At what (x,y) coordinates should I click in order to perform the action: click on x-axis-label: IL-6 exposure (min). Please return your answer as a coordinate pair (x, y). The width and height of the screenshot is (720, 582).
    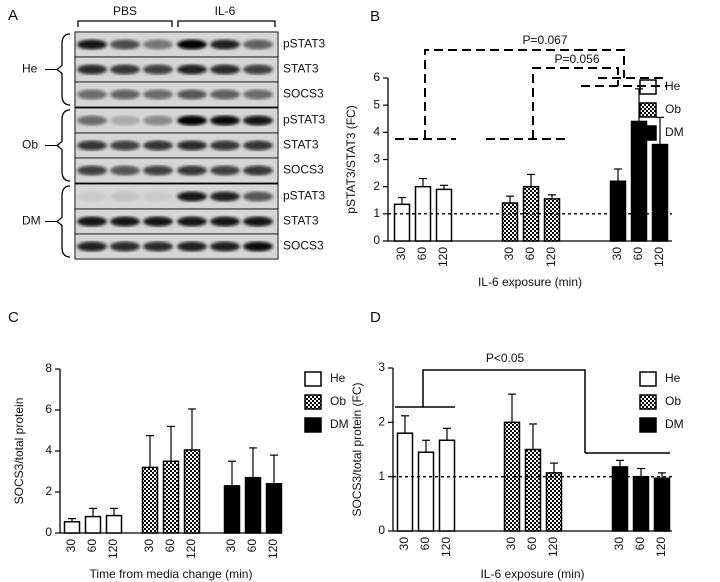
    Looking at the image, I should click on (532, 574).